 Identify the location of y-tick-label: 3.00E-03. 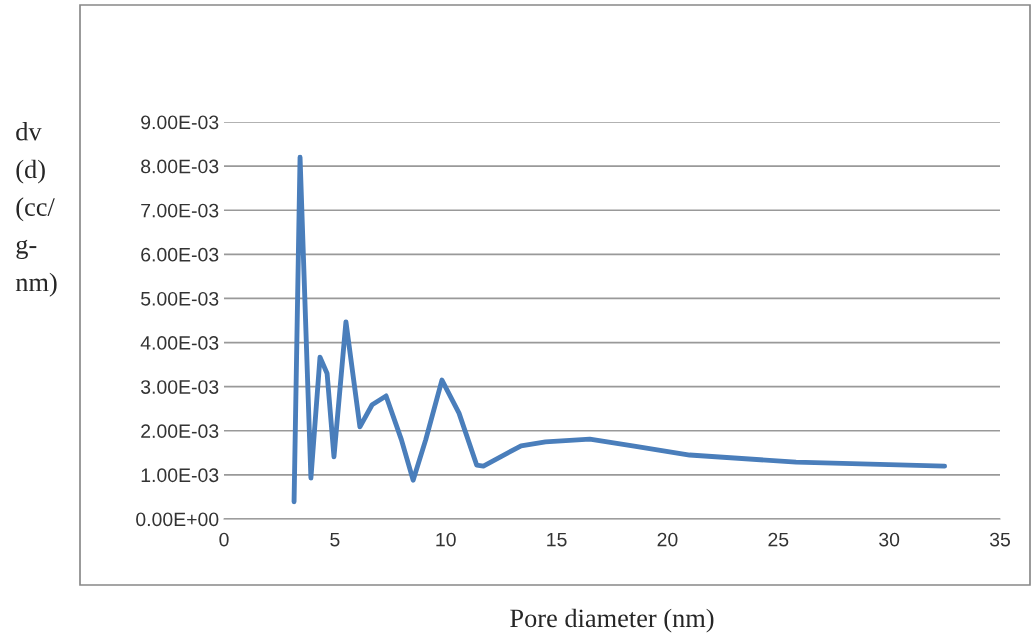
(179, 387).